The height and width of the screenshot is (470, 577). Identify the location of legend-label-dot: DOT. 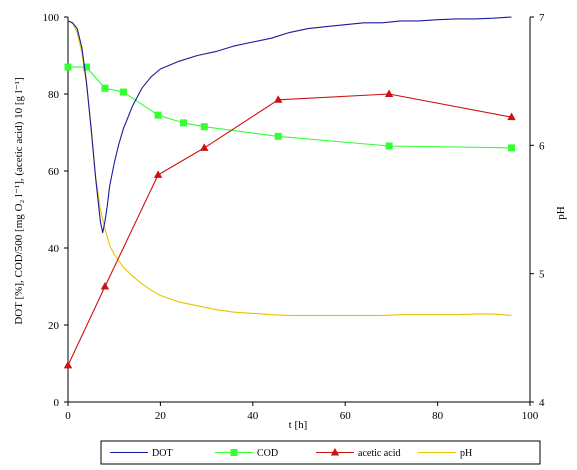
(162, 453).